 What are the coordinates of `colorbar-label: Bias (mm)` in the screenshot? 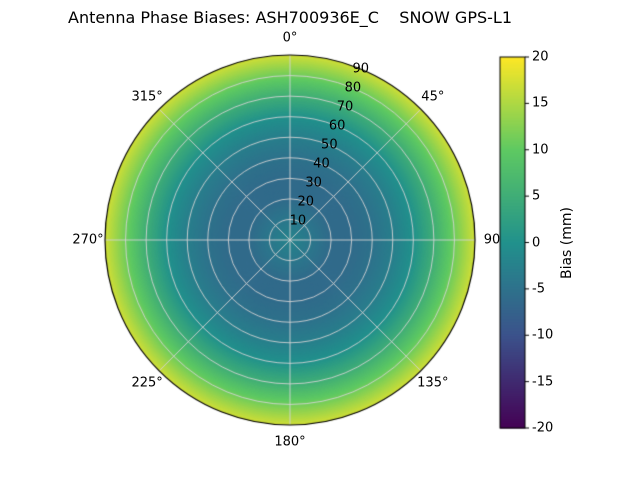 It's located at (567, 243).